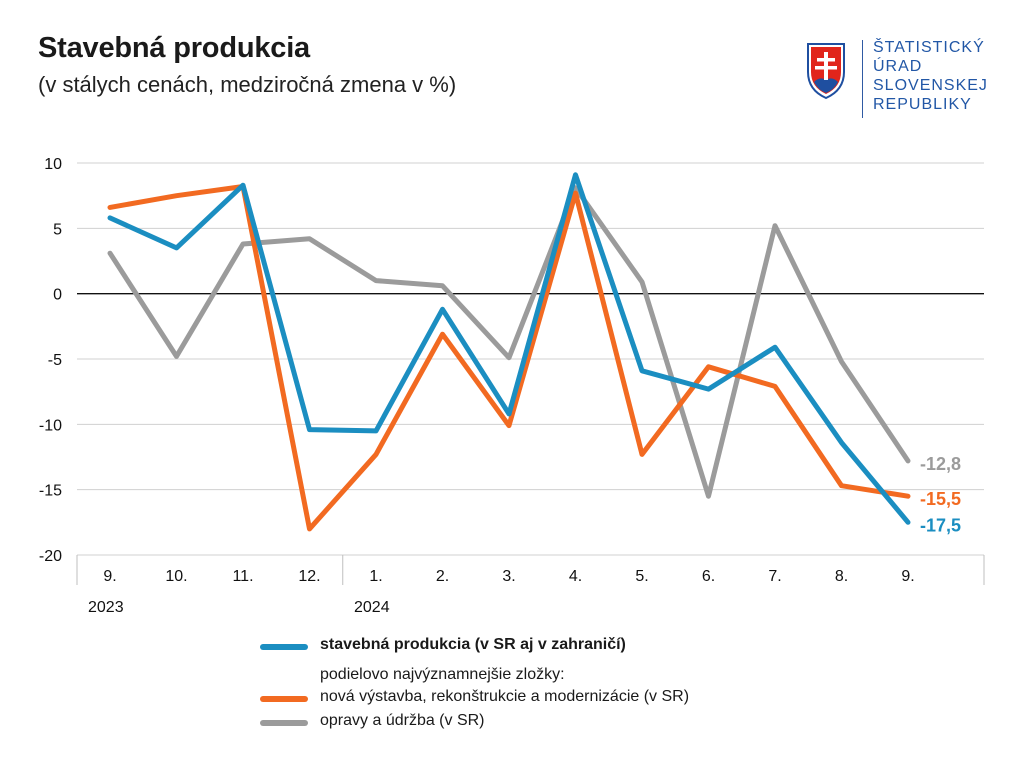  I want to click on statistical-office-logo: ŠTATISTICKÝ ÚRAD SLOVENSKEJ REPUBLIKY, so click(906, 83).